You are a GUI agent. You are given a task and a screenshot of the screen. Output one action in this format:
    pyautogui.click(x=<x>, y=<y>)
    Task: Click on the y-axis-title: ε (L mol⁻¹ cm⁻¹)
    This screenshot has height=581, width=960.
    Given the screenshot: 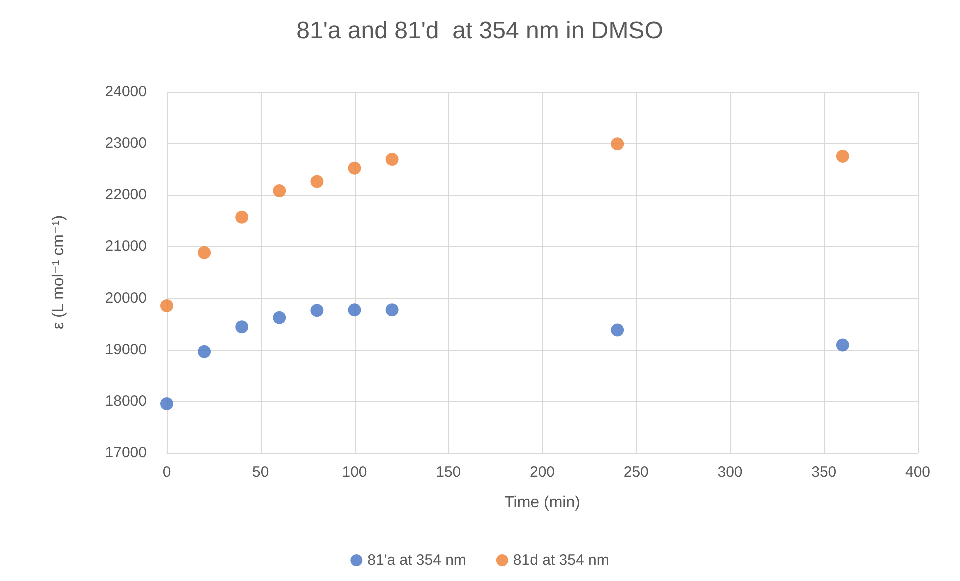 What is the action you would take?
    pyautogui.click(x=59, y=272)
    